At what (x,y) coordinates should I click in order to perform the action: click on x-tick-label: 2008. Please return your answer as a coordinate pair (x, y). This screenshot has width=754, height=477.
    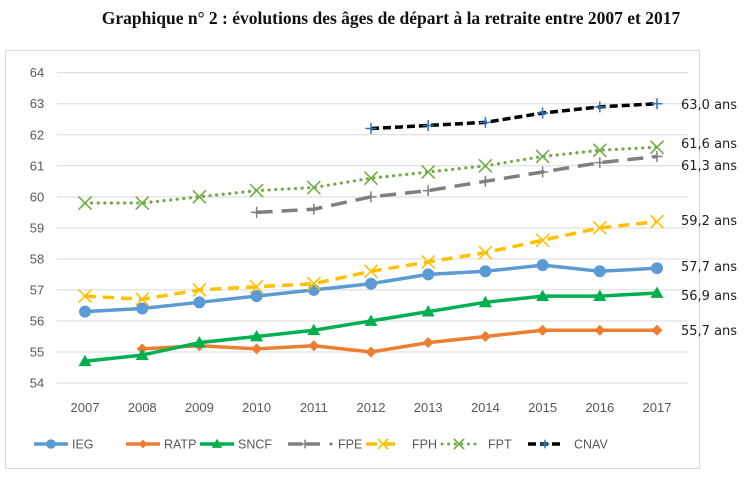
    Looking at the image, I should click on (142, 407).